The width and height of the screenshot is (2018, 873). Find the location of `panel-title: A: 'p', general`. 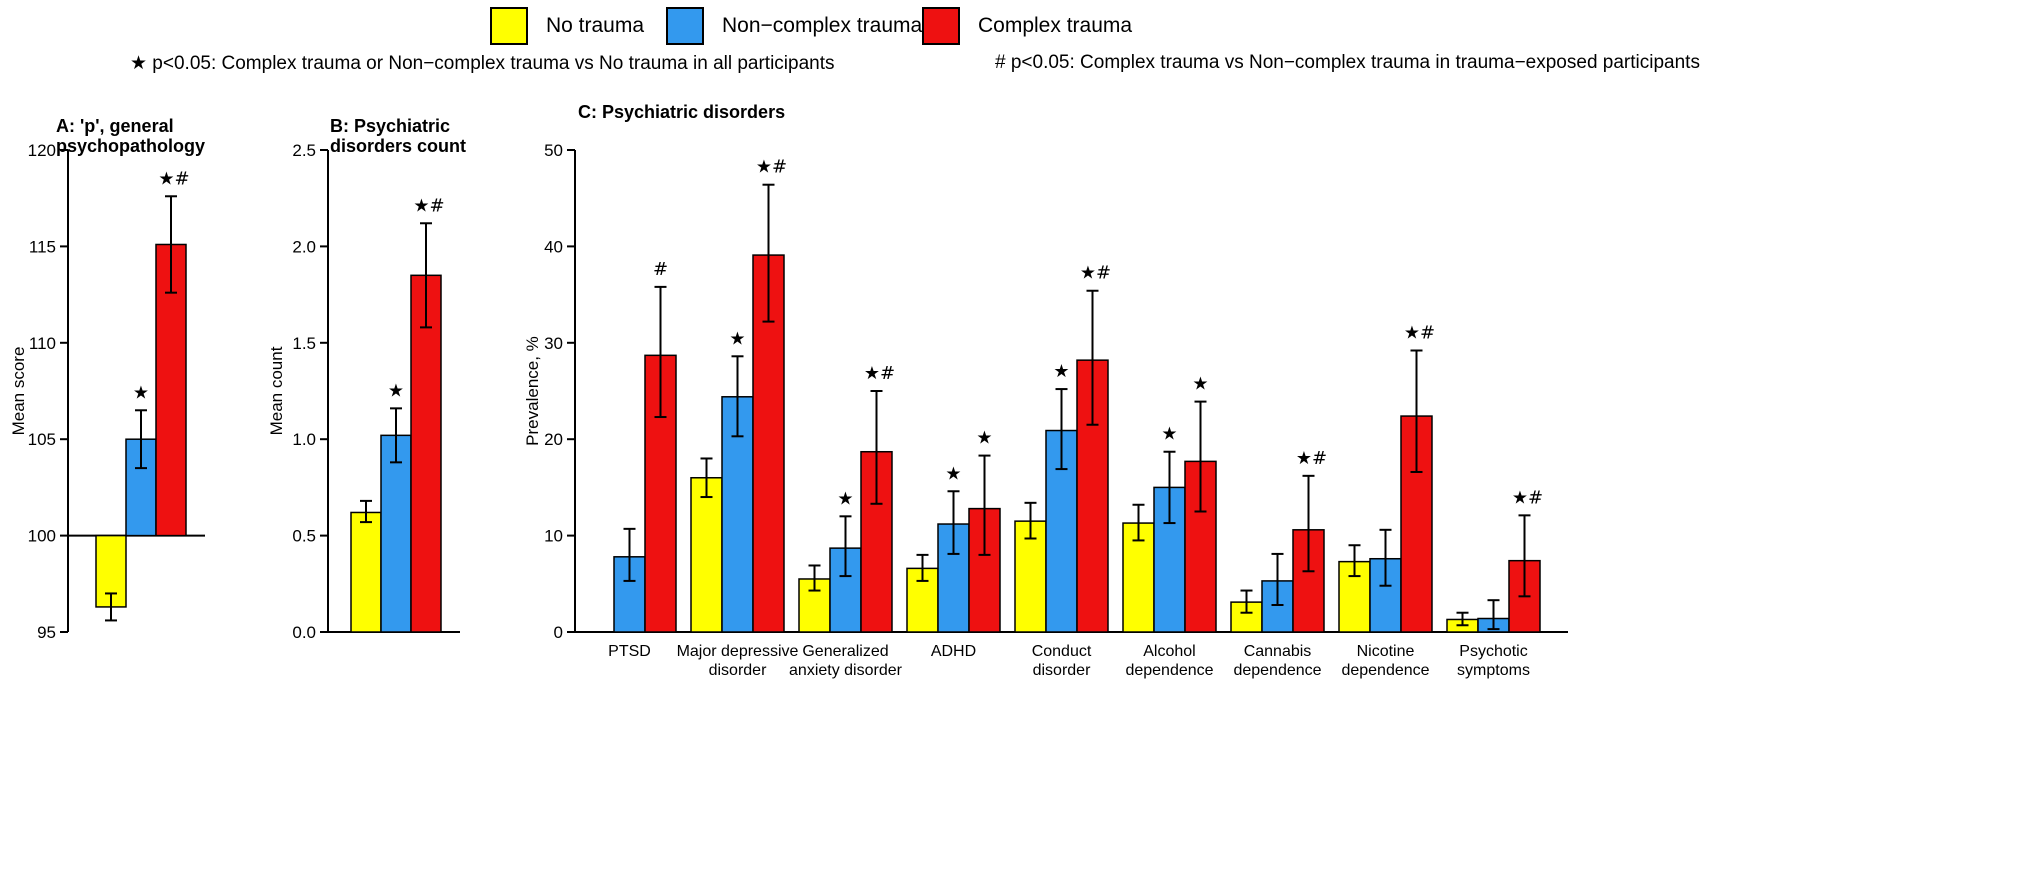

panel-title: A: 'p', general is located at coordinates (115, 126).